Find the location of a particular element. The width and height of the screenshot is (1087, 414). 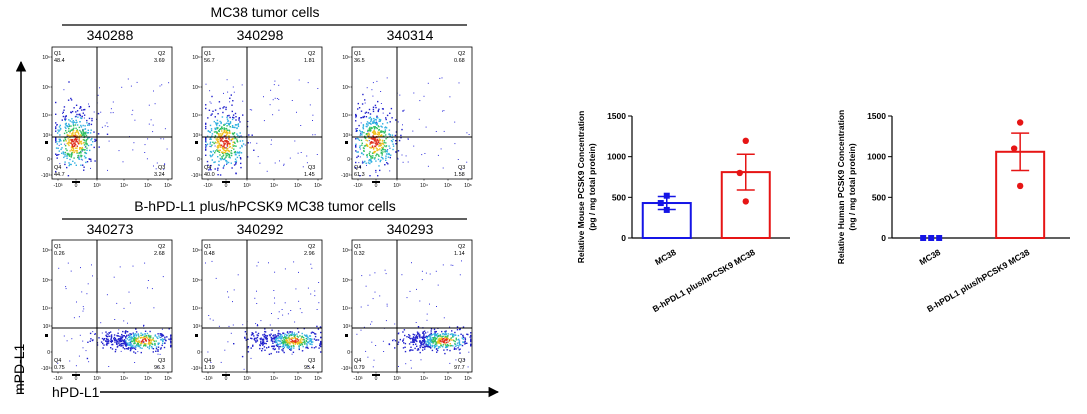

y-axis-title: Relative Mouse PCSK9 Concentration is located at coordinates (581, 187).